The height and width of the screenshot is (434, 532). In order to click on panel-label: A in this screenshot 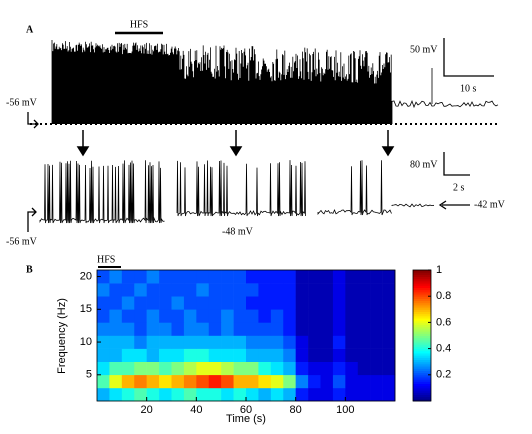, I will do `click(30, 29)`.